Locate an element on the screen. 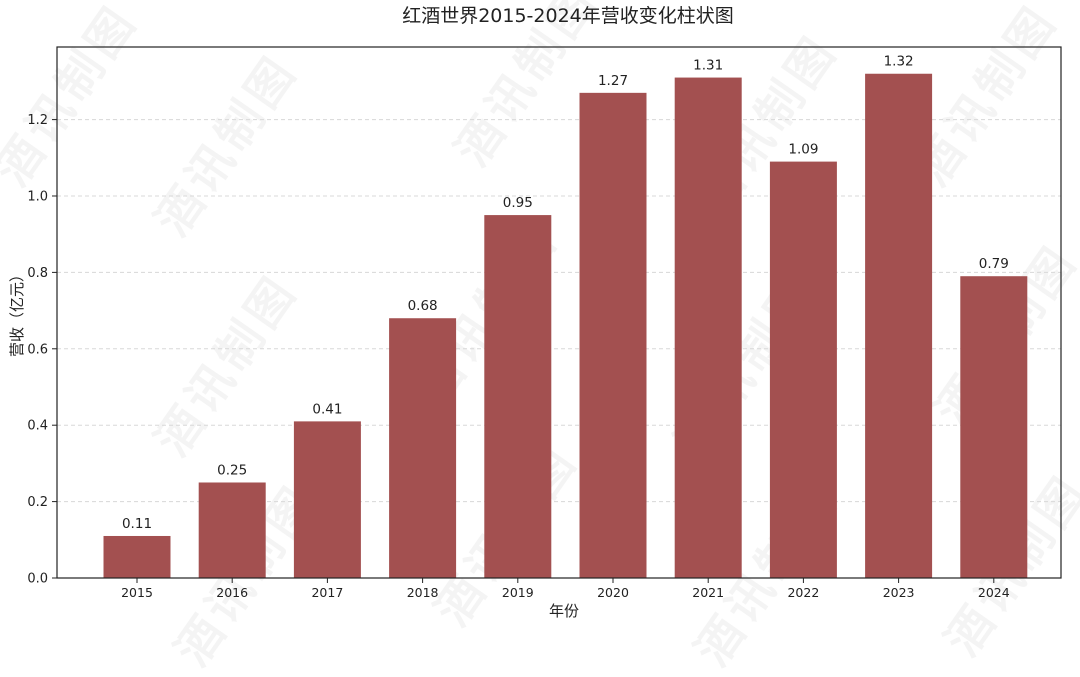 This screenshot has height=677, width=1080. y-axis-ticks: 0.0 0.2 0.4 0.6 0.8 1.0 1.2 is located at coordinates (42, 350).